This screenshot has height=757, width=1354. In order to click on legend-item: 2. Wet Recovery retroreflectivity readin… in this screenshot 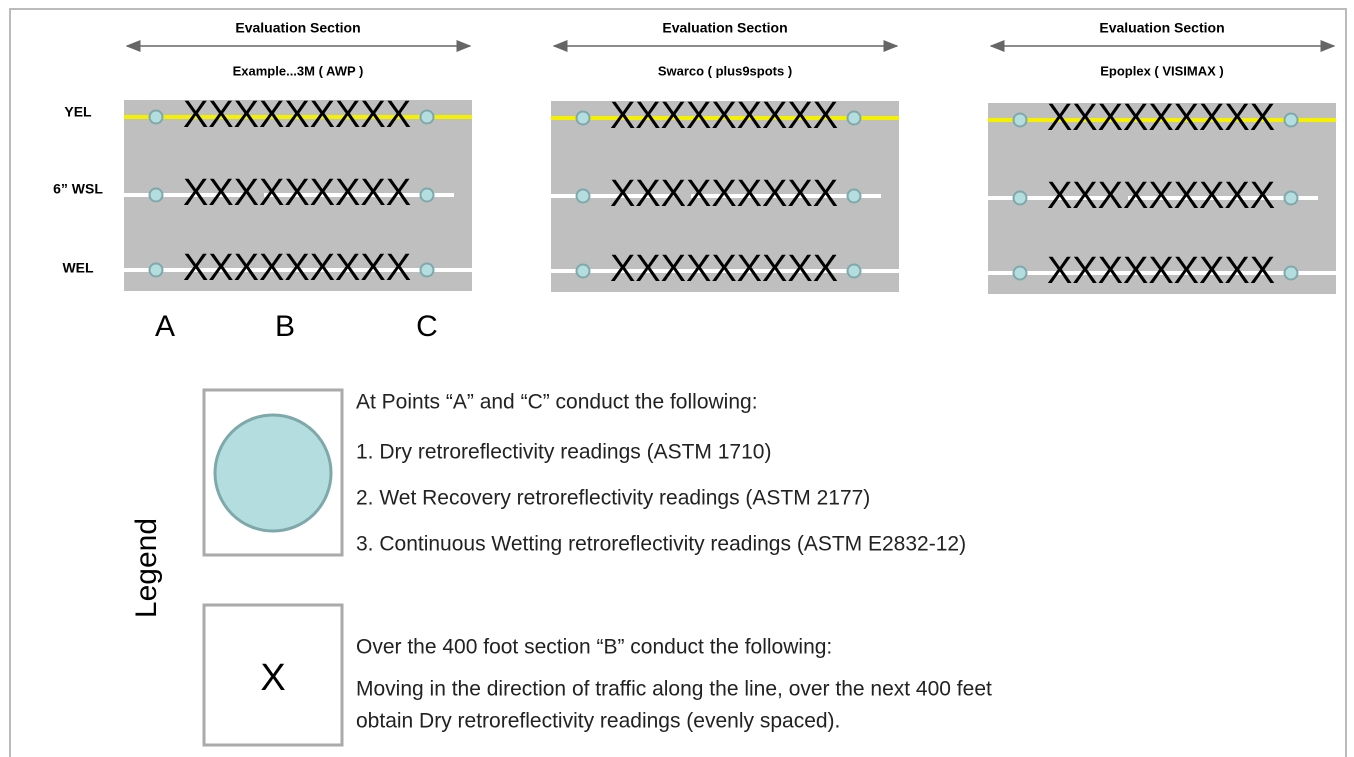, I will do `click(613, 498)`.